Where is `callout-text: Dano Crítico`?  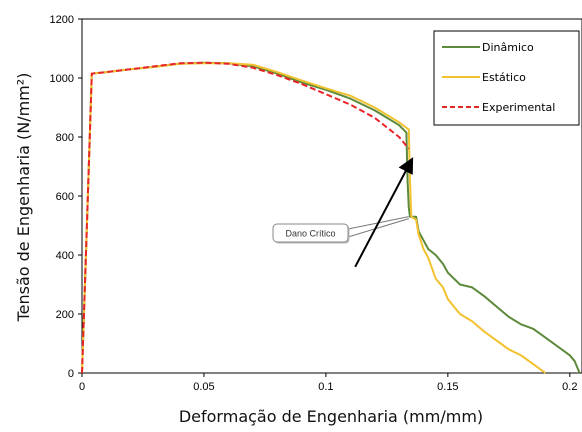
callout-text: Dano Crítico is located at coordinates (310, 234).